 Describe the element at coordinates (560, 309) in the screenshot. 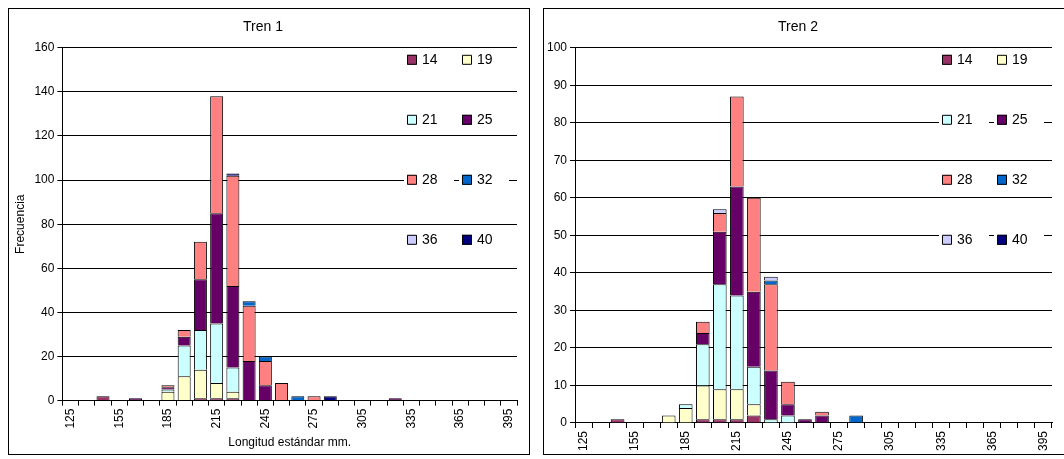

I see `y-tick-label: 30` at that location.